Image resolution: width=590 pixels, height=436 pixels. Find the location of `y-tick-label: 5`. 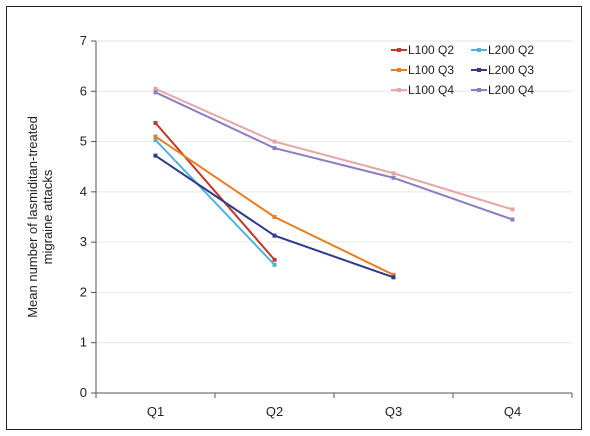

y-tick-label: 5 is located at coordinates (83, 141).